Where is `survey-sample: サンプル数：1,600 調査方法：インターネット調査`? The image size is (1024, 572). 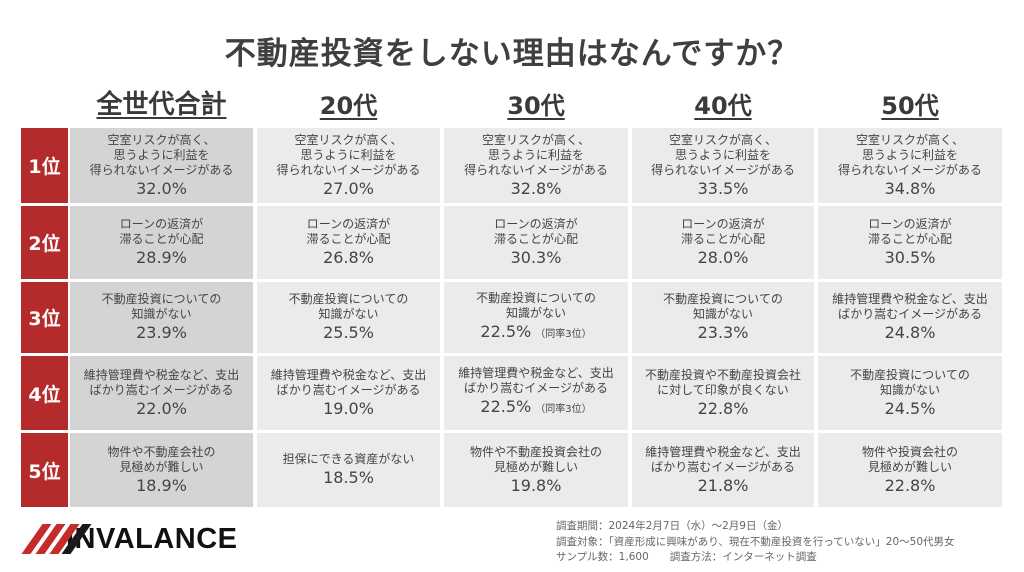 survey-sample: サンプル数：1,600 調査方法：インターネット調査 is located at coordinates (686, 557).